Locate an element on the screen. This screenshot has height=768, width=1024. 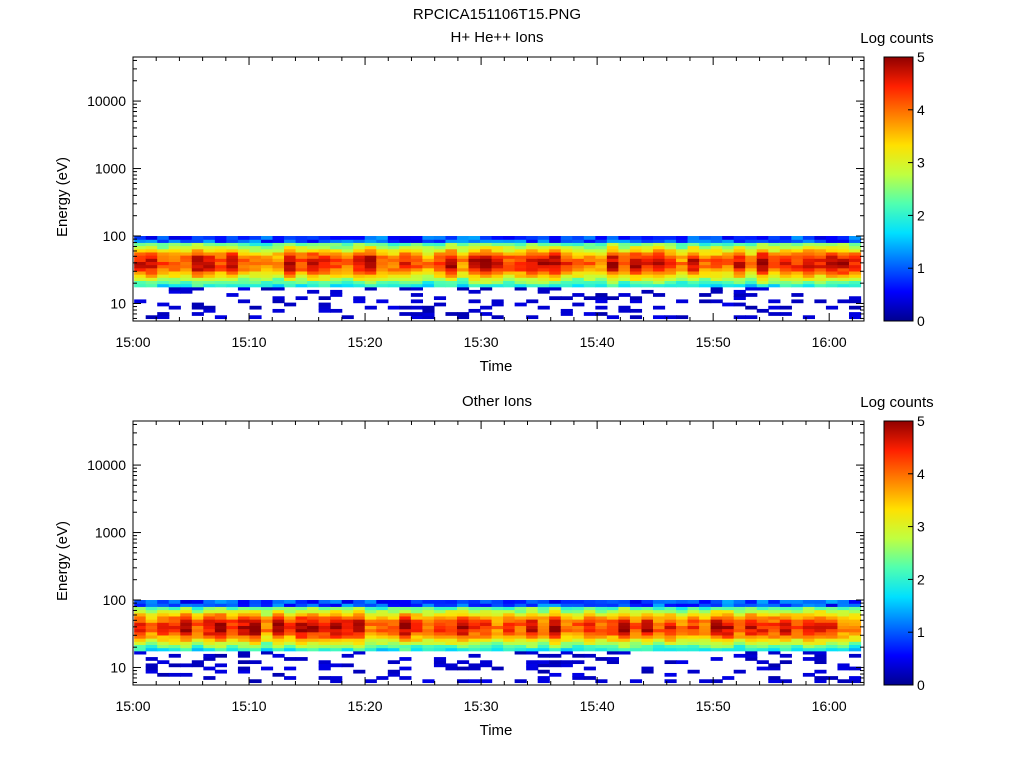
x-tick-label: 15:10 is located at coordinates (249, 706).